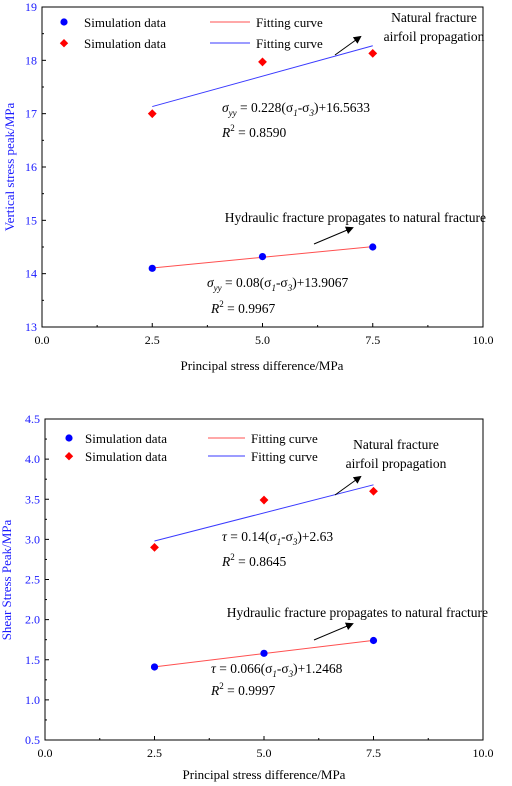 This screenshot has height=786, width=512. What do you see at coordinates (32, 419) in the screenshot?
I see `y-tick-label: 4.5` at bounding box center [32, 419].